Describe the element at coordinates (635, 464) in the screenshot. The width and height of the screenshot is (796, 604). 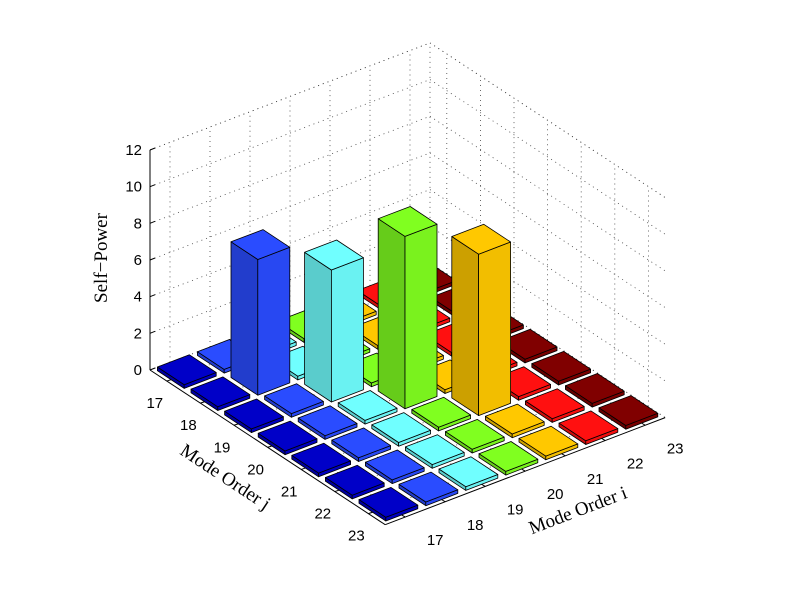
I see `i-tick-label: 22` at that location.